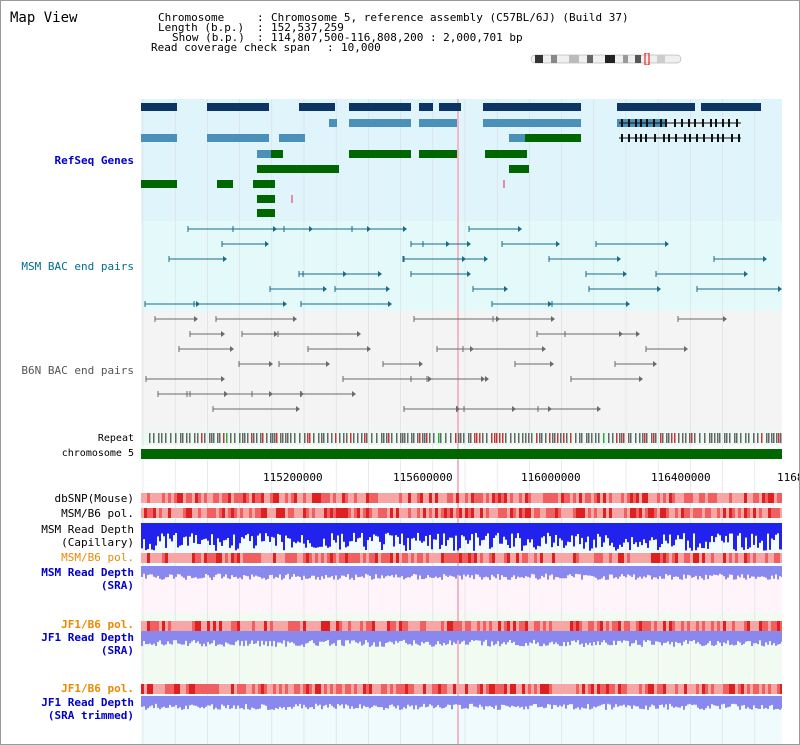  I want to click on chromosome-ideogram, so click(607, 59).